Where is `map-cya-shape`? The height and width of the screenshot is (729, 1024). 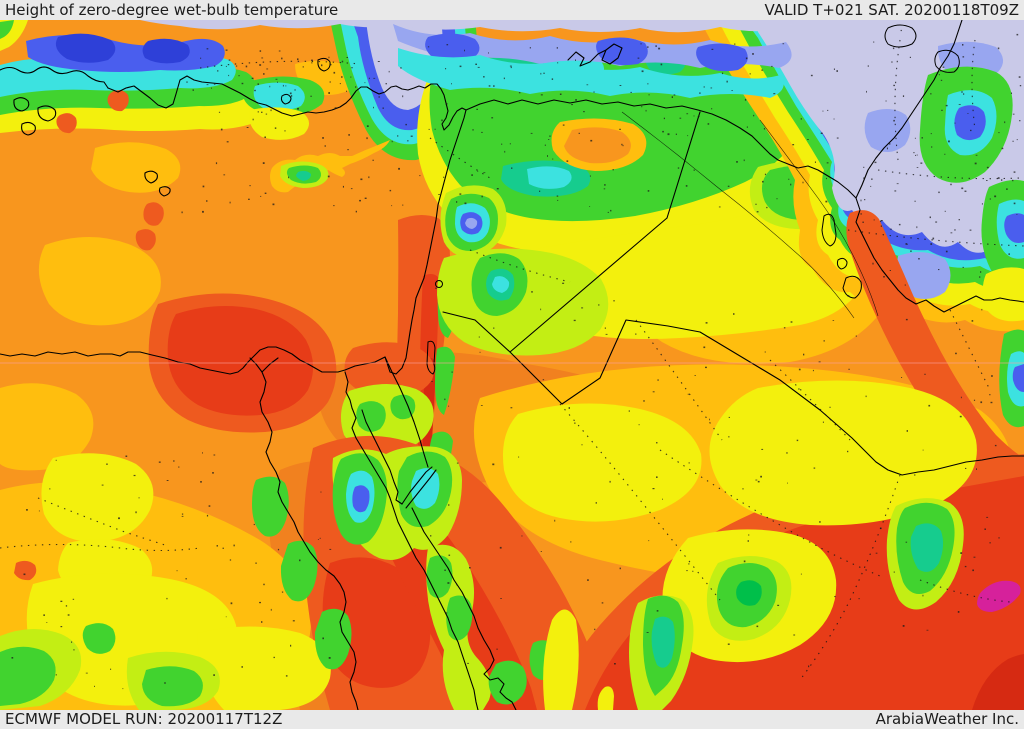
map-cya-shape is located at coordinates (425, 488).